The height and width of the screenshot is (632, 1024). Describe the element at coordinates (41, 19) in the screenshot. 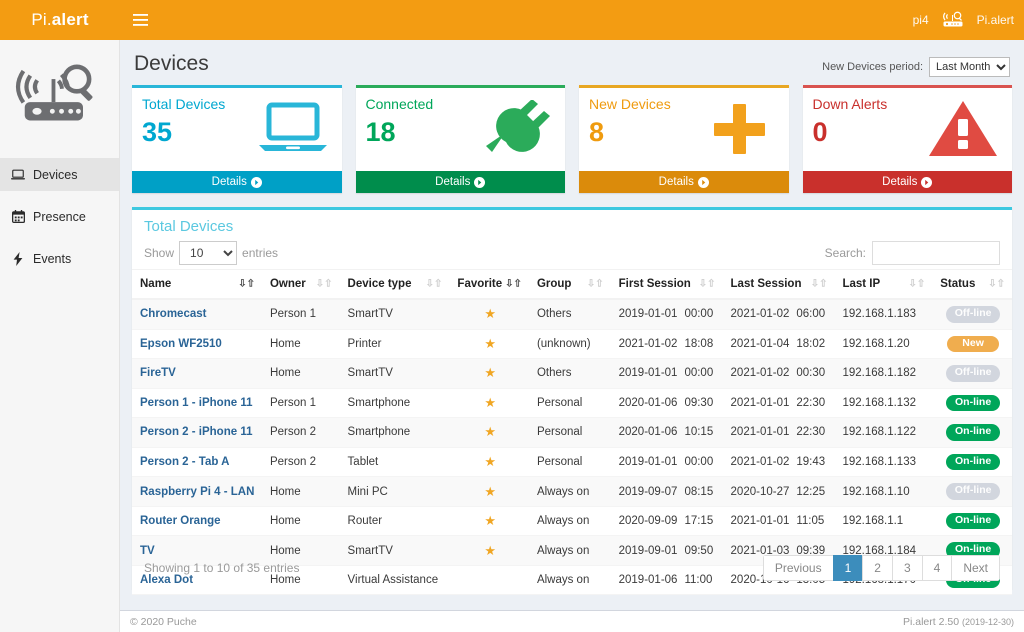

I see `brand-prefix: Pi.` at that location.